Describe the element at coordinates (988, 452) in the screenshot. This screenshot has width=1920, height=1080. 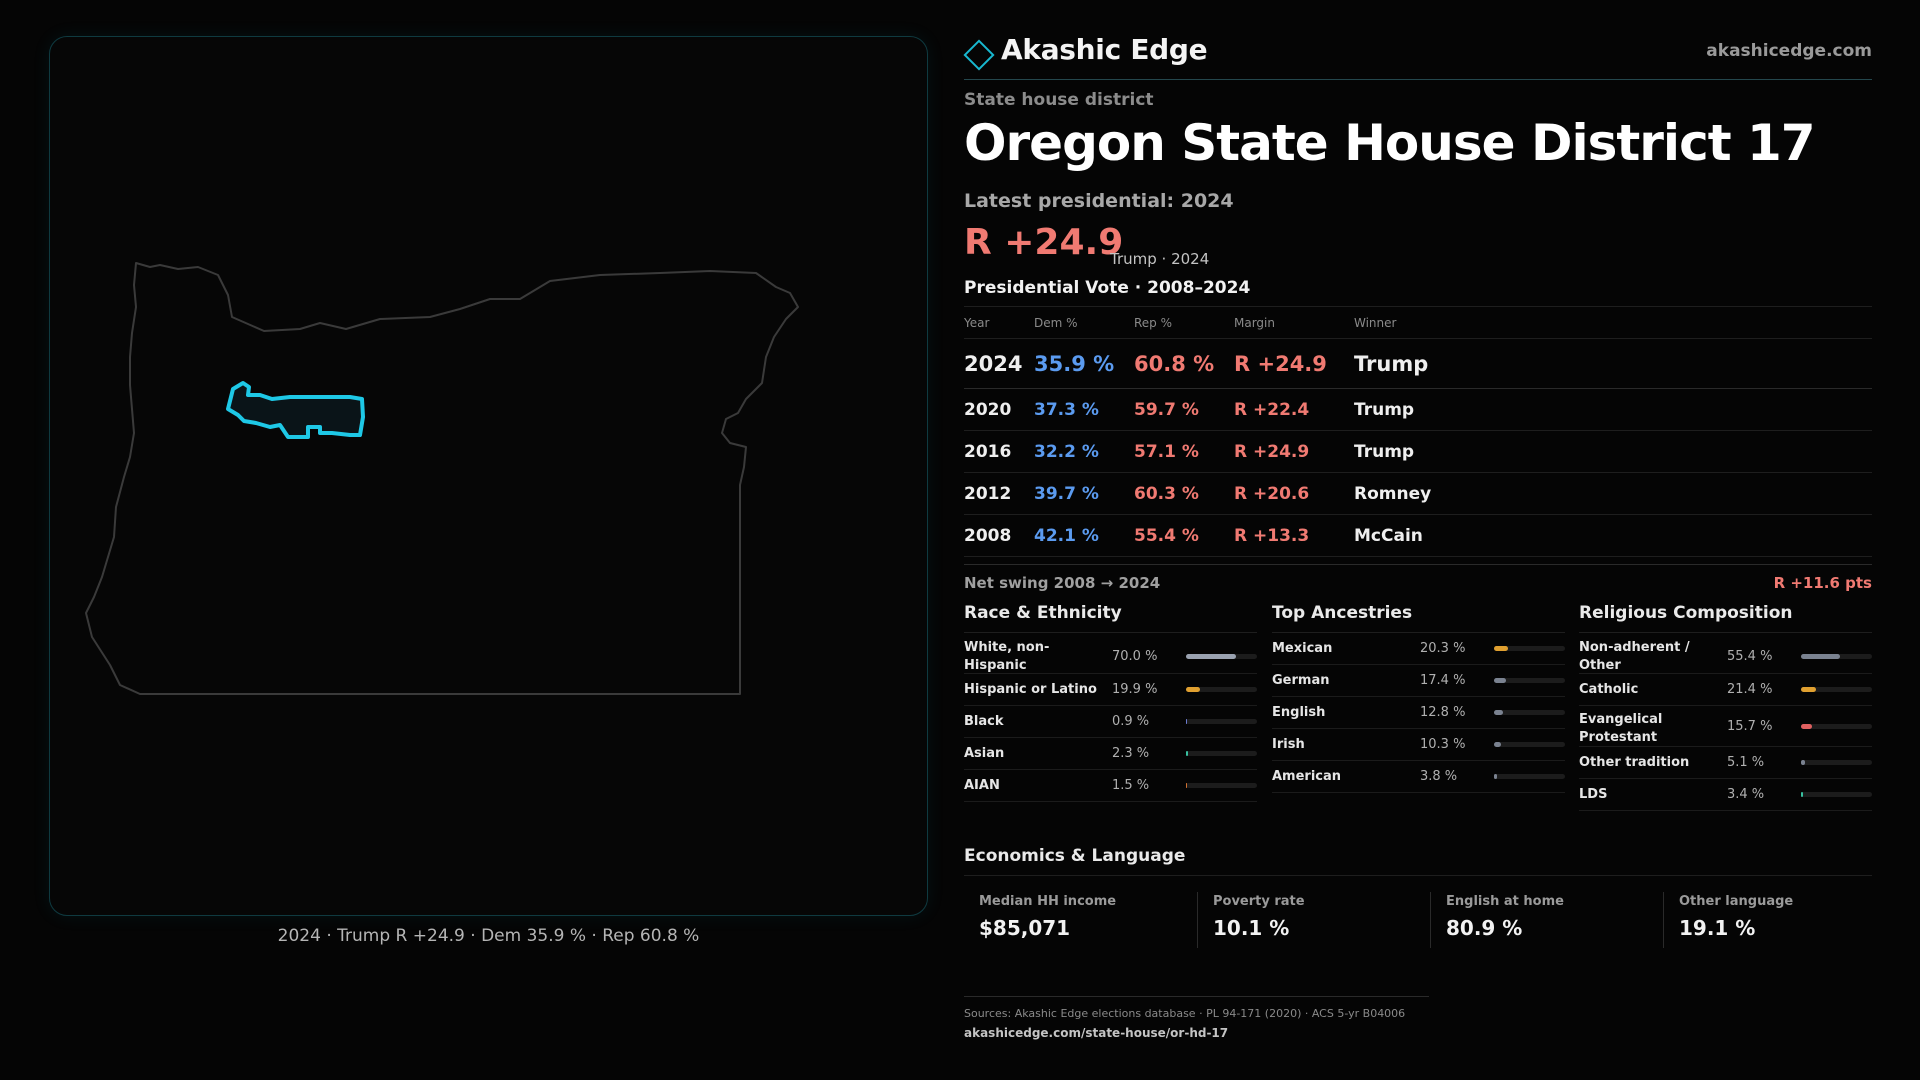
I see `cell-year: 2016` at that location.